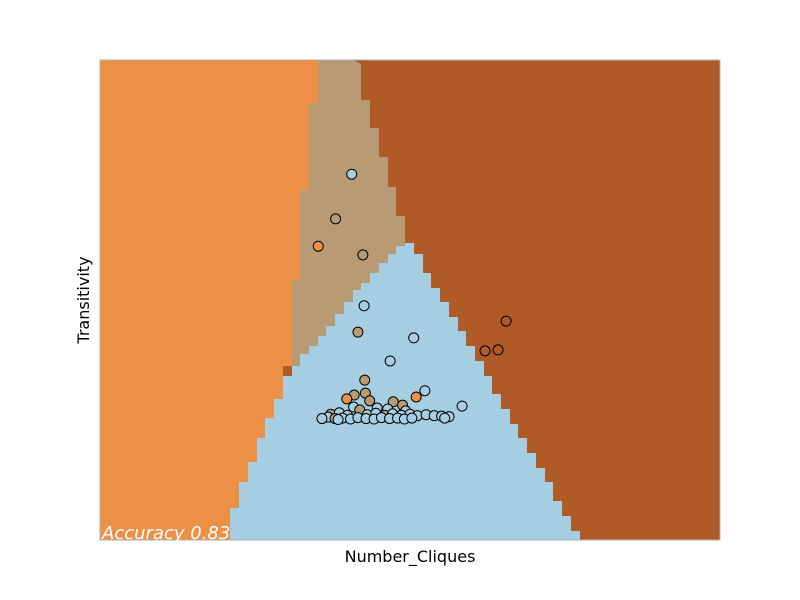 The height and width of the screenshot is (600, 800). Describe the element at coordinates (165, 533) in the screenshot. I see `accuracy-annotation: Accuracy 0.83` at that location.